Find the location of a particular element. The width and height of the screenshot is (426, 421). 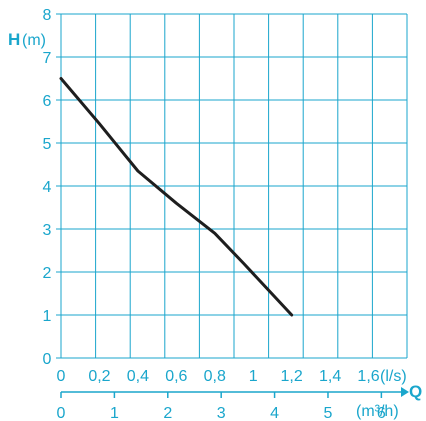

x2-tick-label: 5 is located at coordinates (328, 413).